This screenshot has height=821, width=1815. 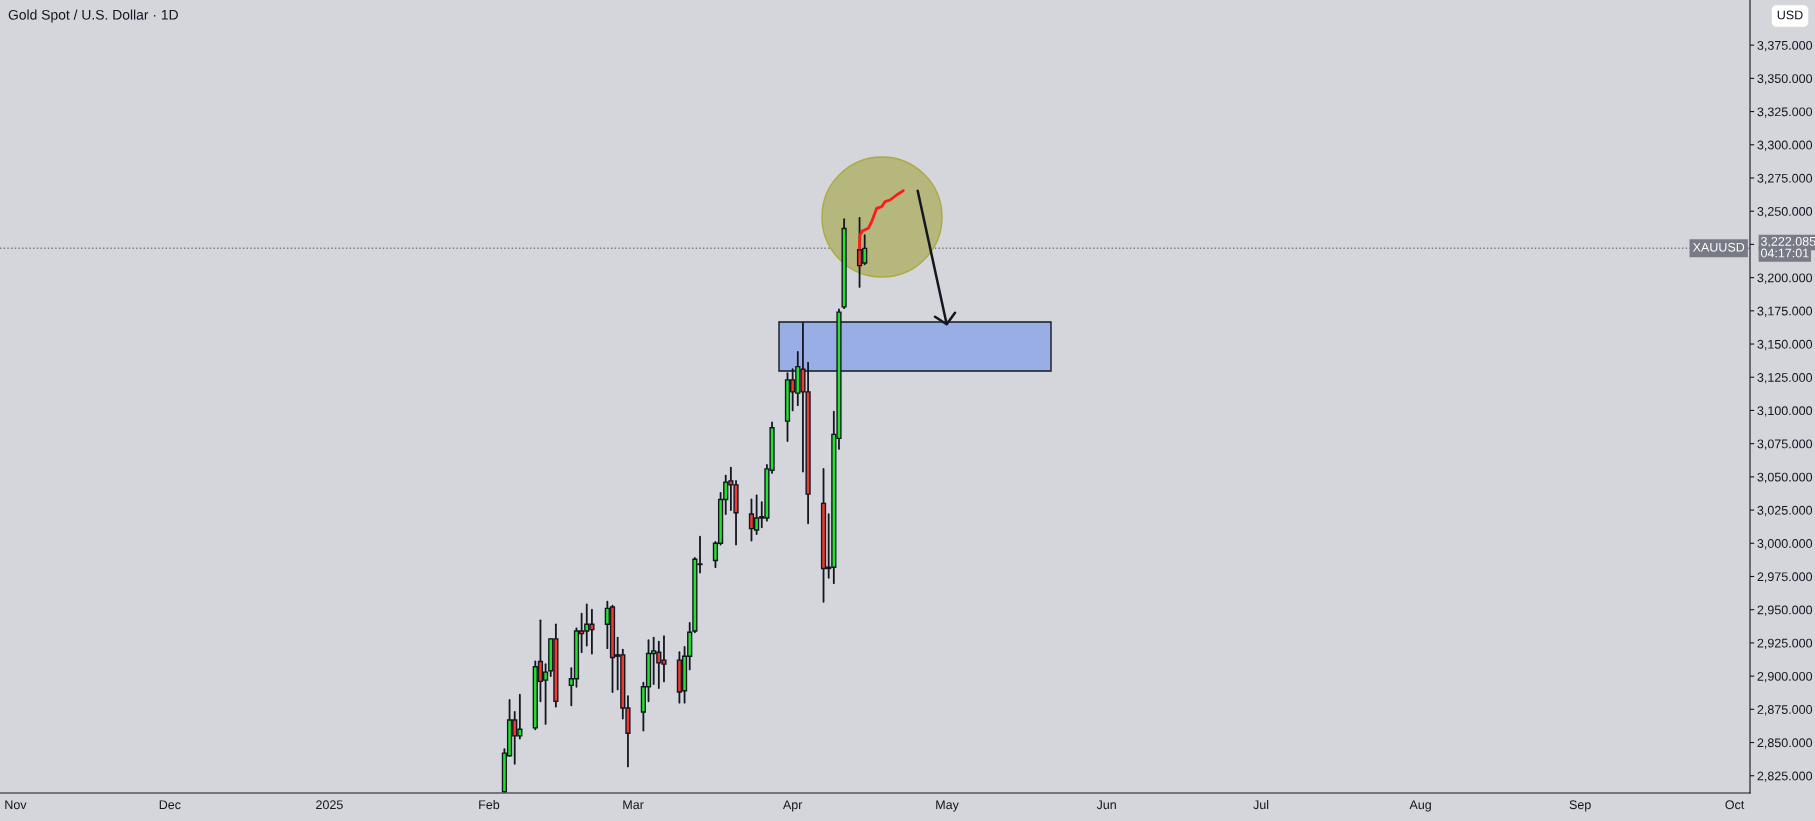 I want to click on y-tick-label: 2,850.000, so click(x=1785, y=743).